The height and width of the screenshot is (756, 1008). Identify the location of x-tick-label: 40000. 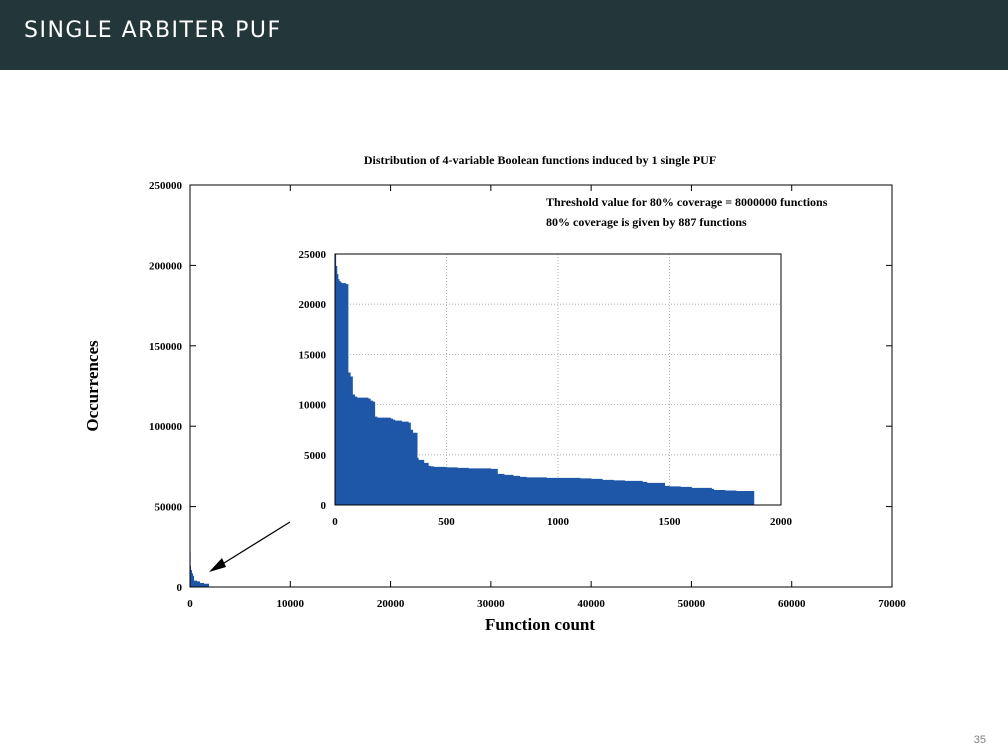
(591, 604).